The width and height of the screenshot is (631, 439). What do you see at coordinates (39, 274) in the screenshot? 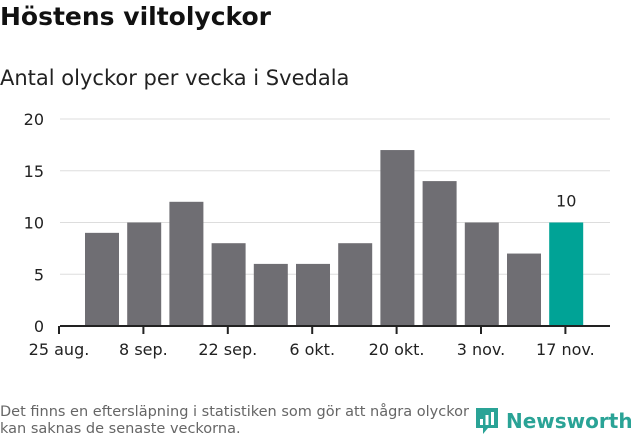
I see `y-tick-label: 5` at bounding box center [39, 274].